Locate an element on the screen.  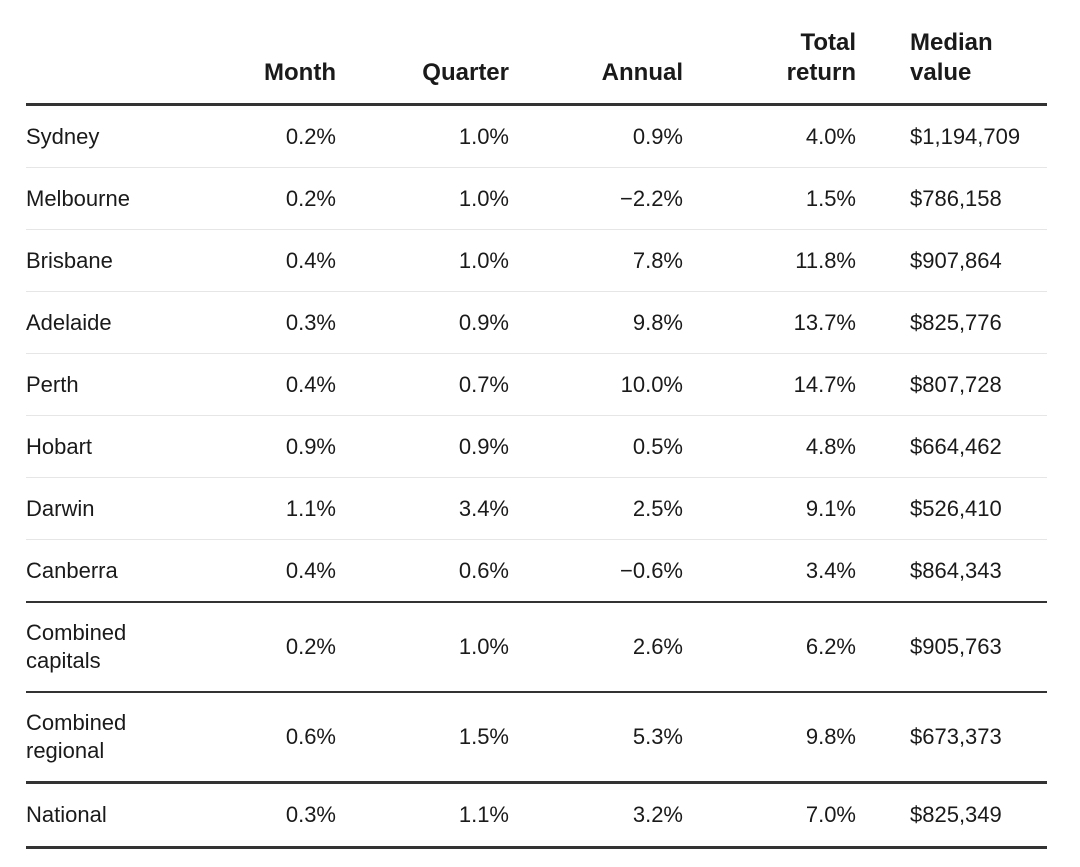
cell-total-return: 13.7% is located at coordinates (769, 322).